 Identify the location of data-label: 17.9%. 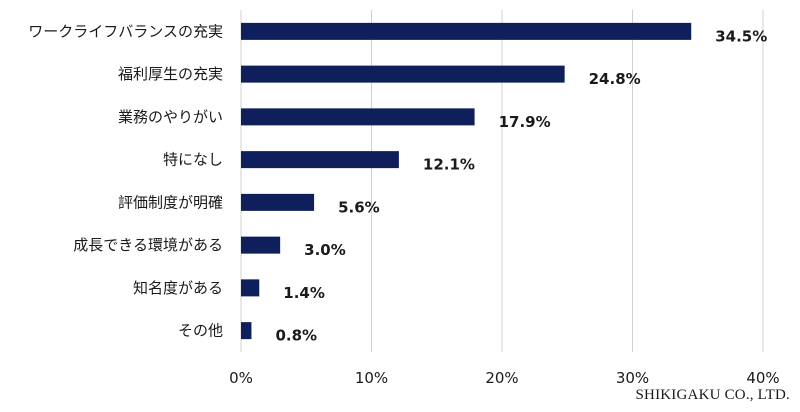
(525, 122).